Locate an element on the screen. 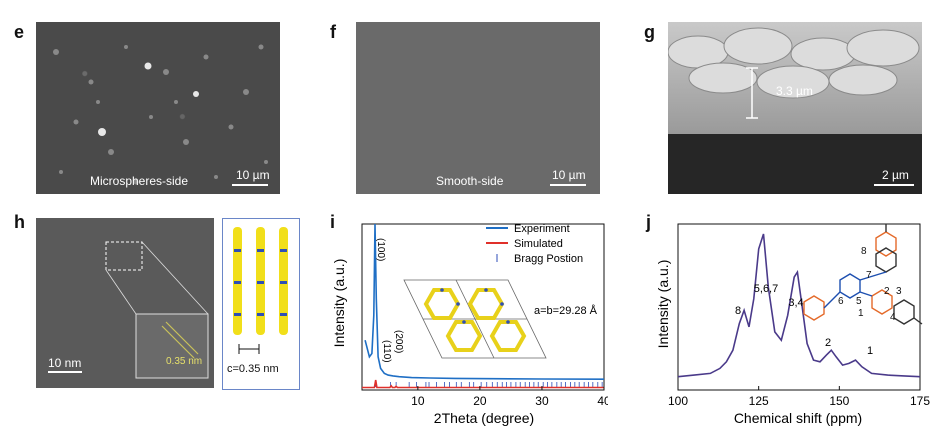 The width and height of the screenshot is (940, 433). stacking-inset: c=0.35 nm is located at coordinates (261, 304).